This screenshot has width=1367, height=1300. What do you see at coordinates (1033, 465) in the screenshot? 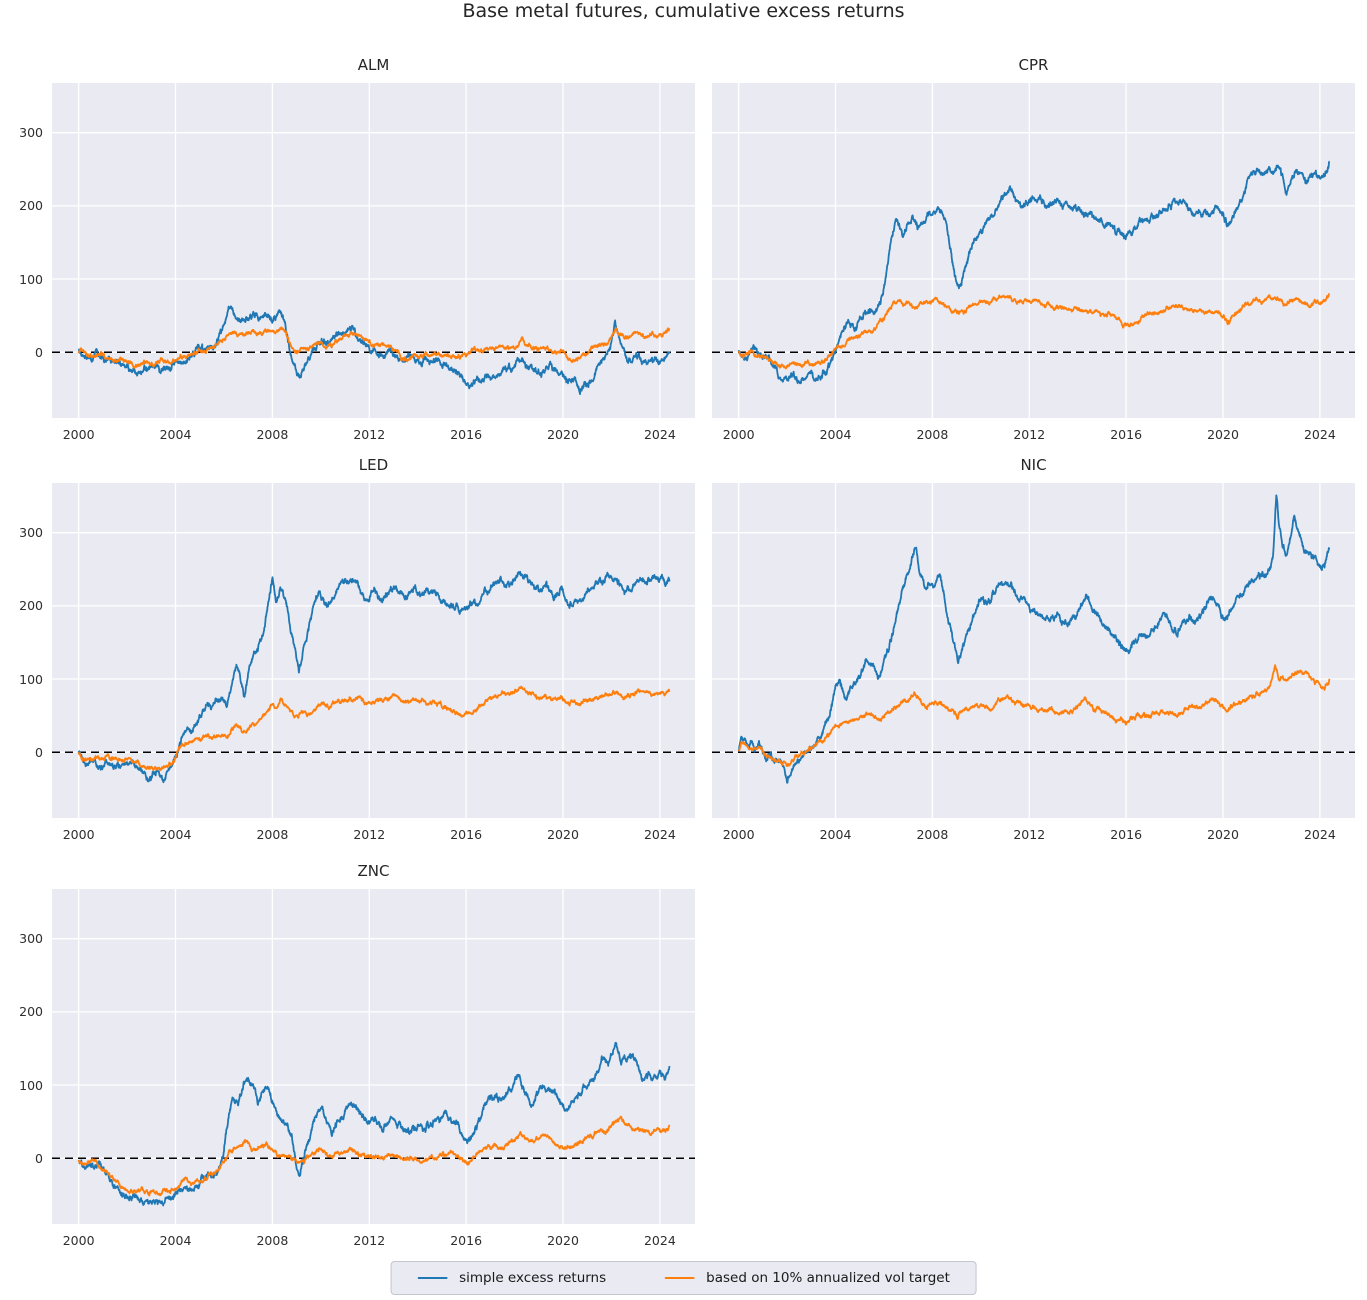
I see `subplot-title-nic: NIC` at bounding box center [1033, 465].